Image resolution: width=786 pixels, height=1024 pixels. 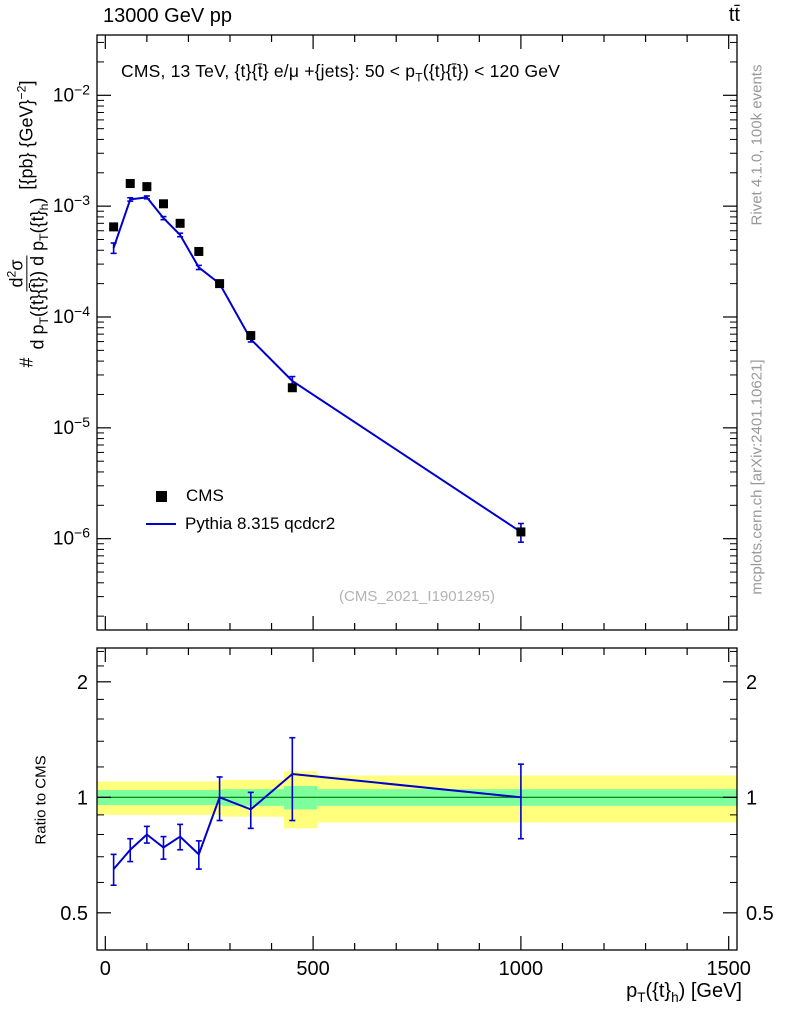 What do you see at coordinates (757, 145) in the screenshot?
I see `rivet-watermark: Rivet 4.1.0, 100k events` at bounding box center [757, 145].